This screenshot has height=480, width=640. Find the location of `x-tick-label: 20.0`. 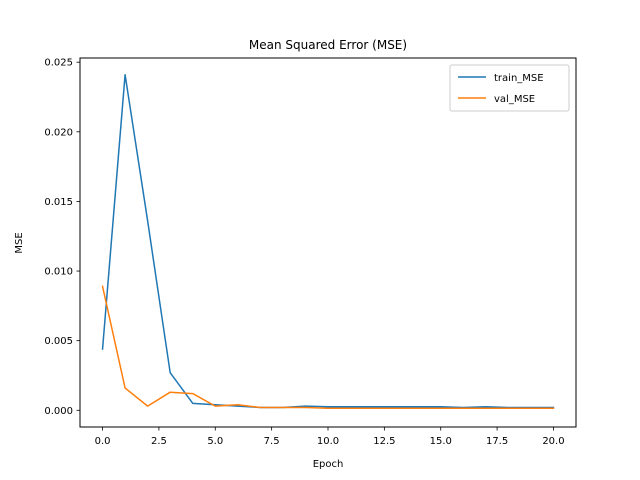

x-tick-label: 20.0 is located at coordinates (553, 441).